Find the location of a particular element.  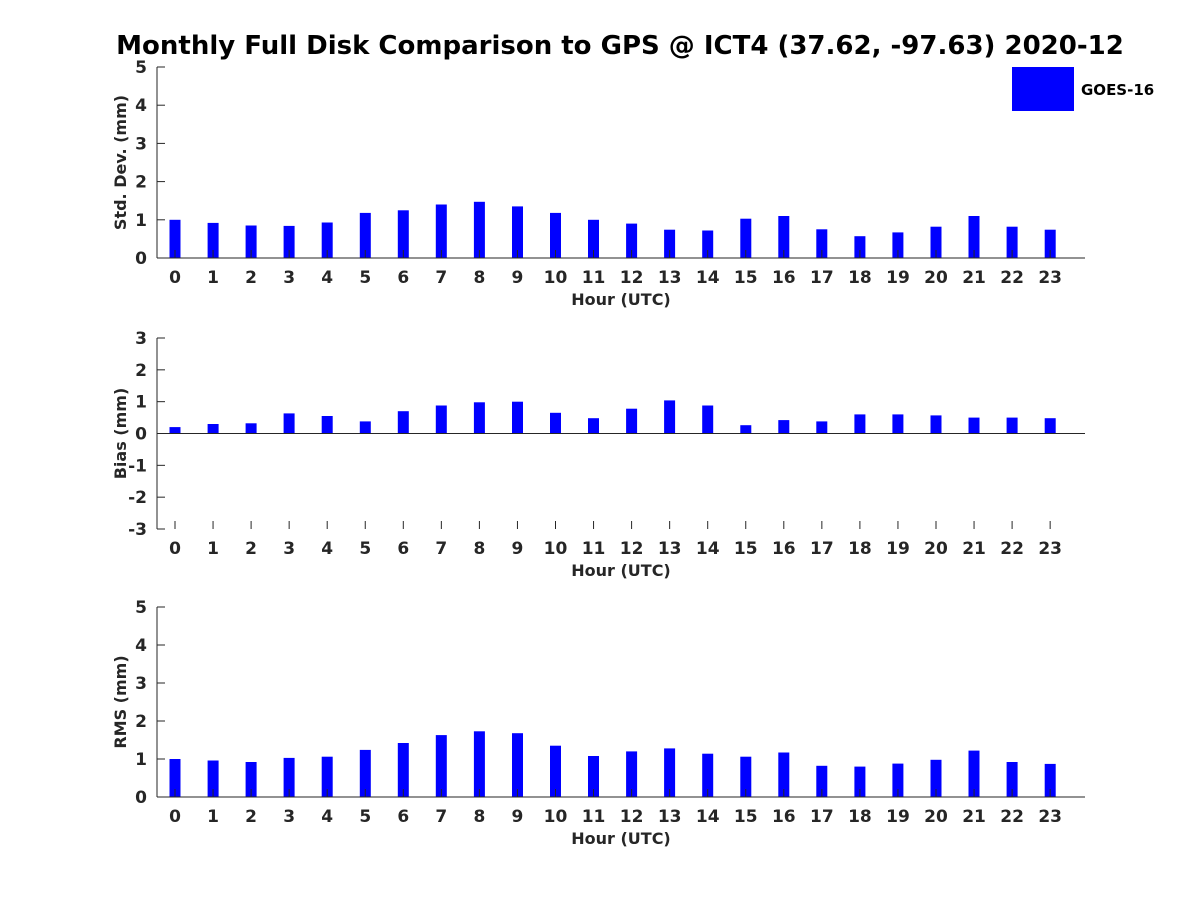

x-tick-label: 20 is located at coordinates (936, 278).